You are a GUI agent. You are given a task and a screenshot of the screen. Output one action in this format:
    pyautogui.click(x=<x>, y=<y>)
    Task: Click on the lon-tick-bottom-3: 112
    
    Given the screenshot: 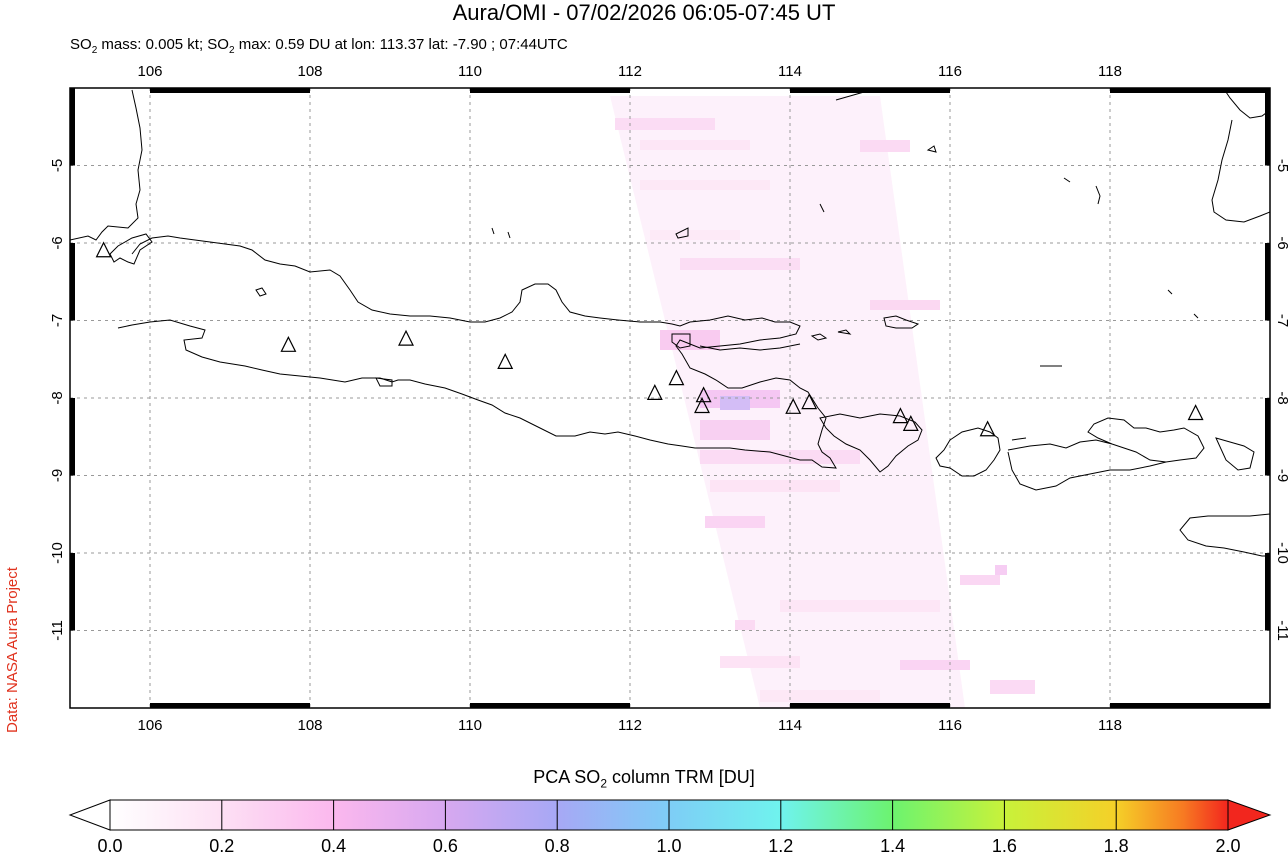 What is the action you would take?
    pyautogui.click(x=630, y=725)
    